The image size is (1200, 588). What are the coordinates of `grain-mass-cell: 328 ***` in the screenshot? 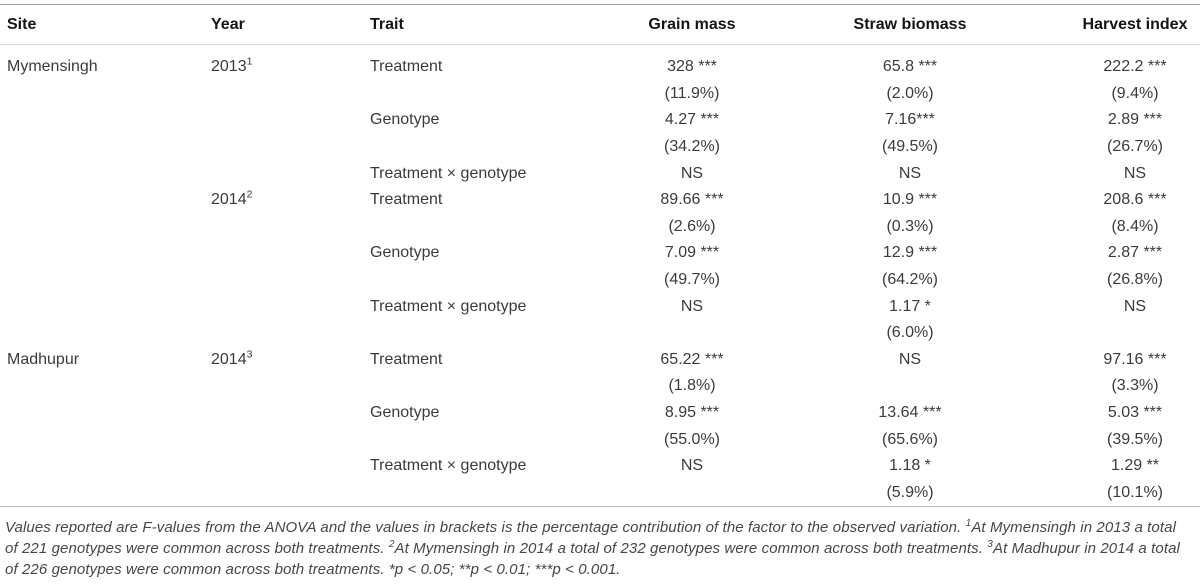 It's located at (692, 67).